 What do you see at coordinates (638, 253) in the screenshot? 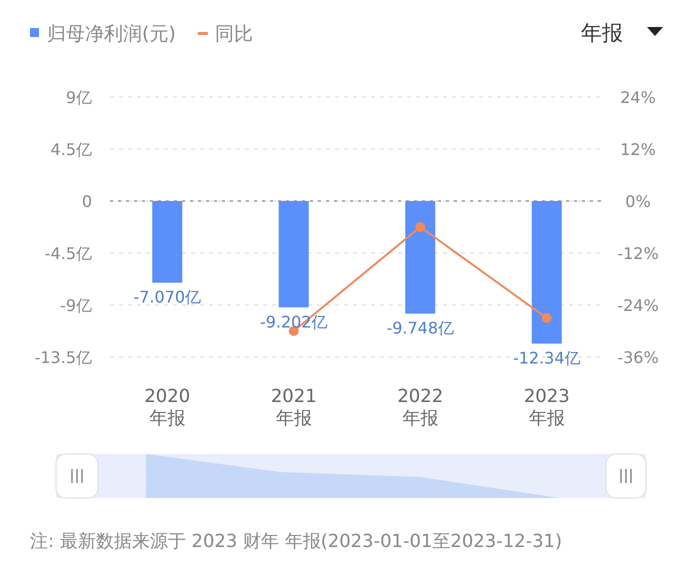
I see `y2-tick-label: -12%` at bounding box center [638, 253].